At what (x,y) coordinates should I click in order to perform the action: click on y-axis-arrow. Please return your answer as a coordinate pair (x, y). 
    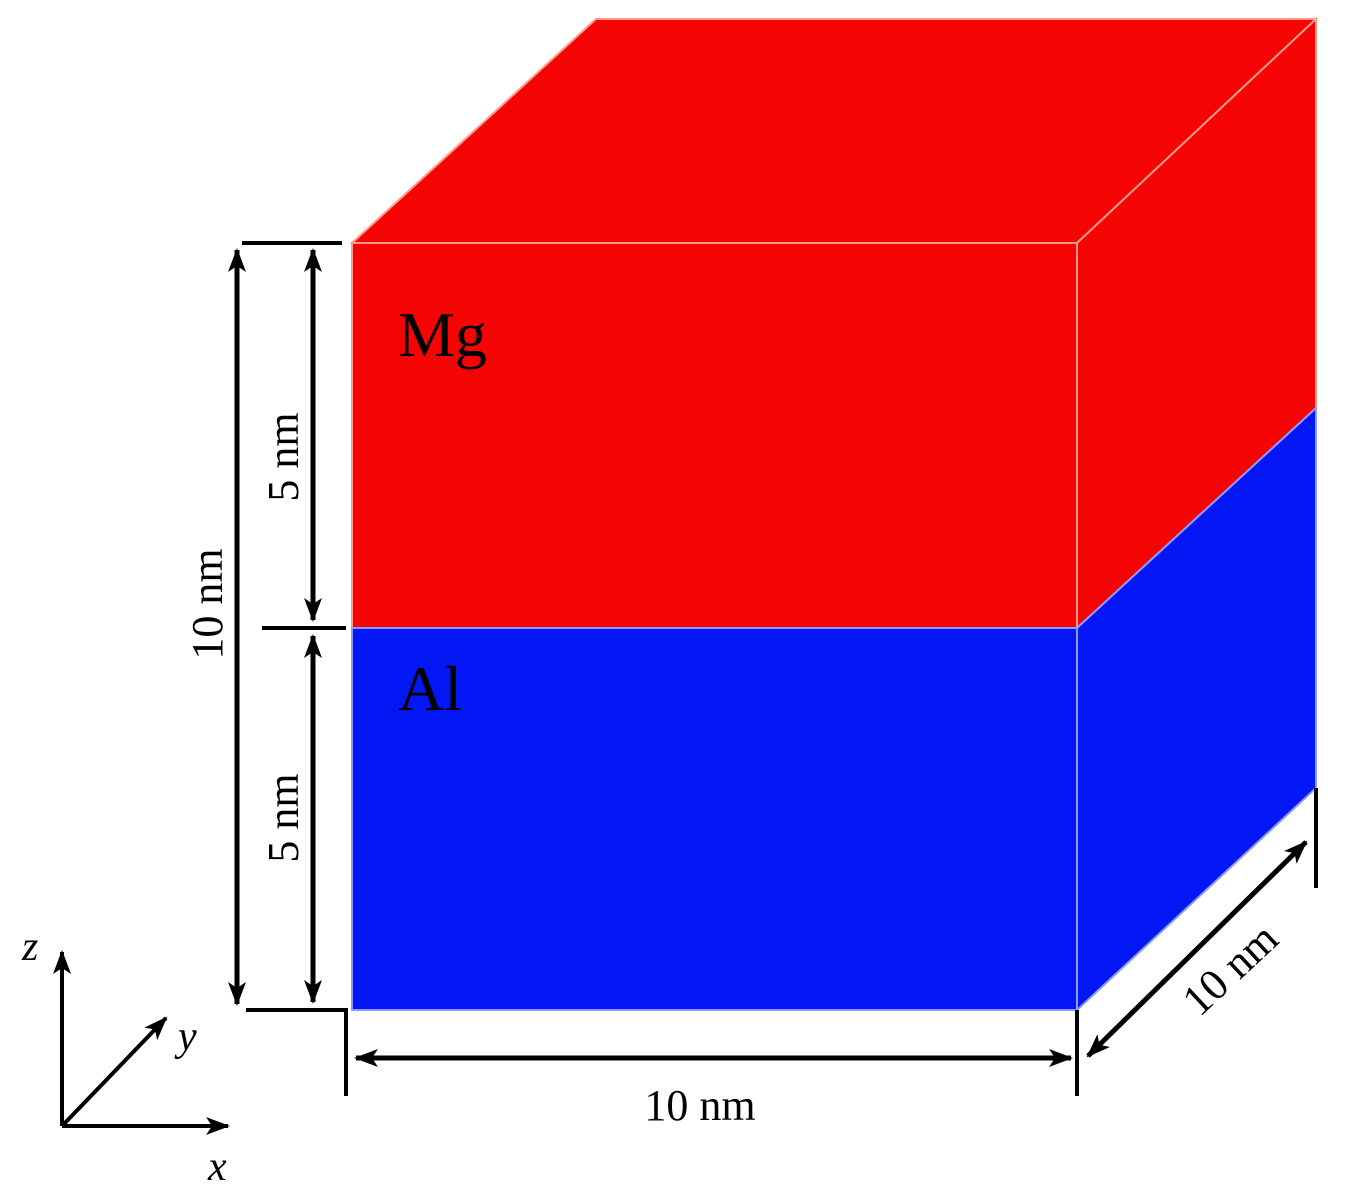
    Looking at the image, I should click on (114, 1072).